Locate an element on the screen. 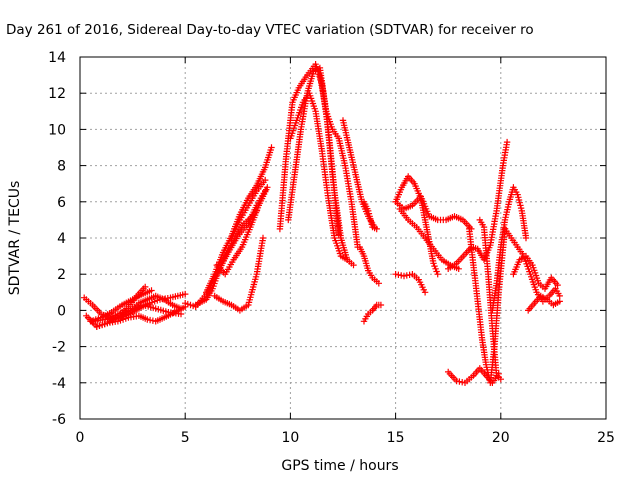 Image resolution: width=640 pixels, height=480 pixels. y-tick-label: -2 is located at coordinates (59, 348).